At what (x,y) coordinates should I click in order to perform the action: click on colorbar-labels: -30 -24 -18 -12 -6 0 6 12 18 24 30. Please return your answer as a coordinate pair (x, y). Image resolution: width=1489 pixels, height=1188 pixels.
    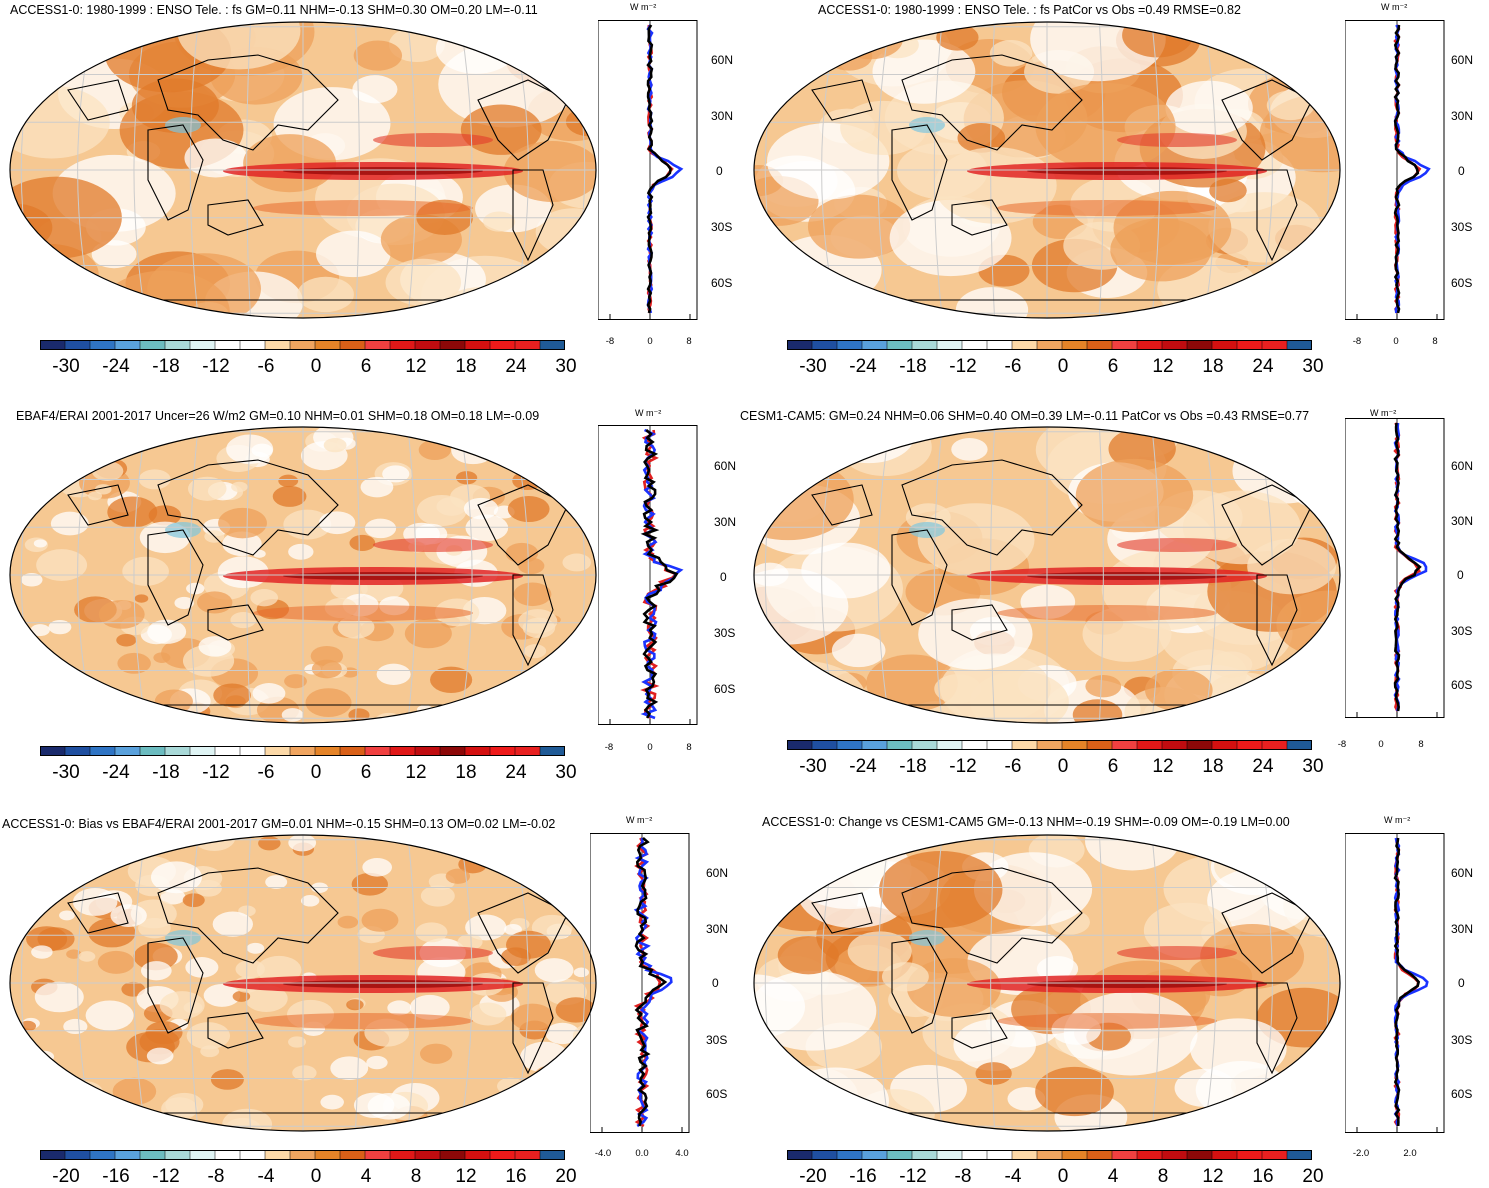
    Looking at the image, I should click on (1055, 767).